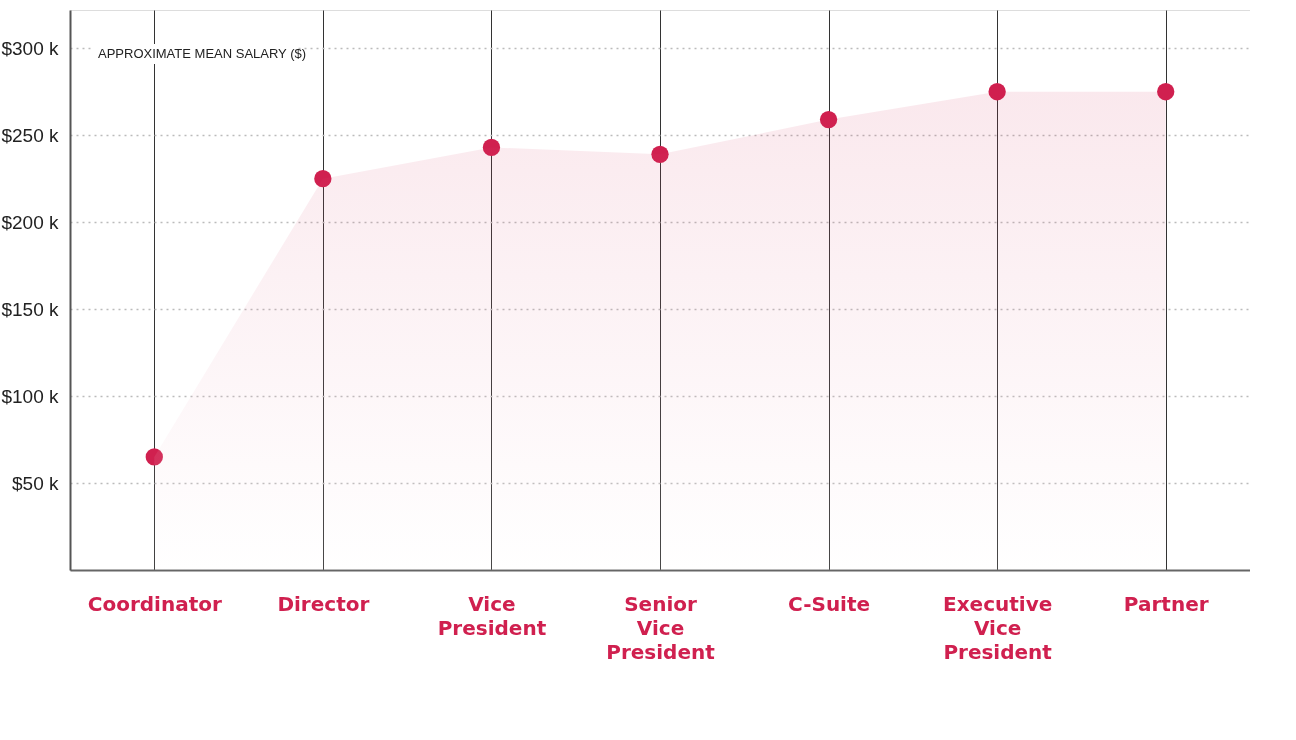 Image resolution: width=1296 pixels, height=740 pixels. I want to click on annotation: APPROXIMATE MEAN SALARY ($), so click(202, 53).